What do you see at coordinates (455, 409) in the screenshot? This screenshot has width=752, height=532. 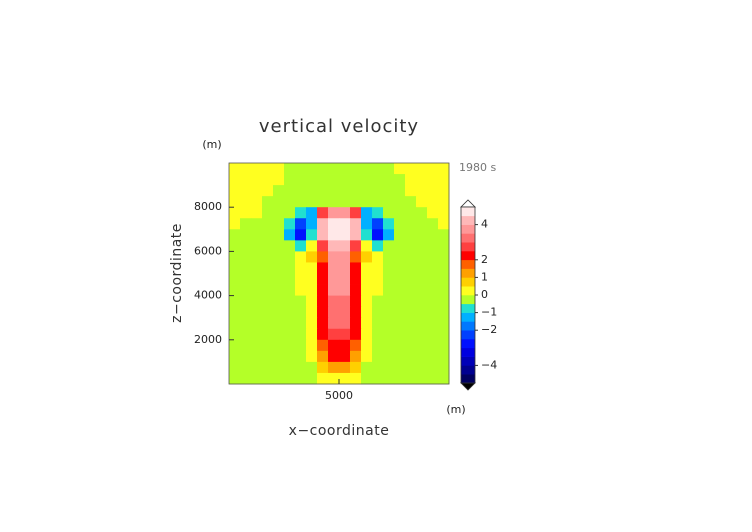 I see `x-unit: (m)` at bounding box center [455, 409].